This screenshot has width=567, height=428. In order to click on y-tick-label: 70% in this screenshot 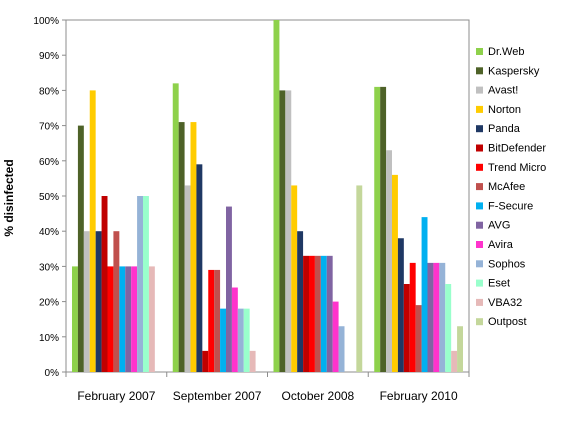, I will do `click(49, 127)`.